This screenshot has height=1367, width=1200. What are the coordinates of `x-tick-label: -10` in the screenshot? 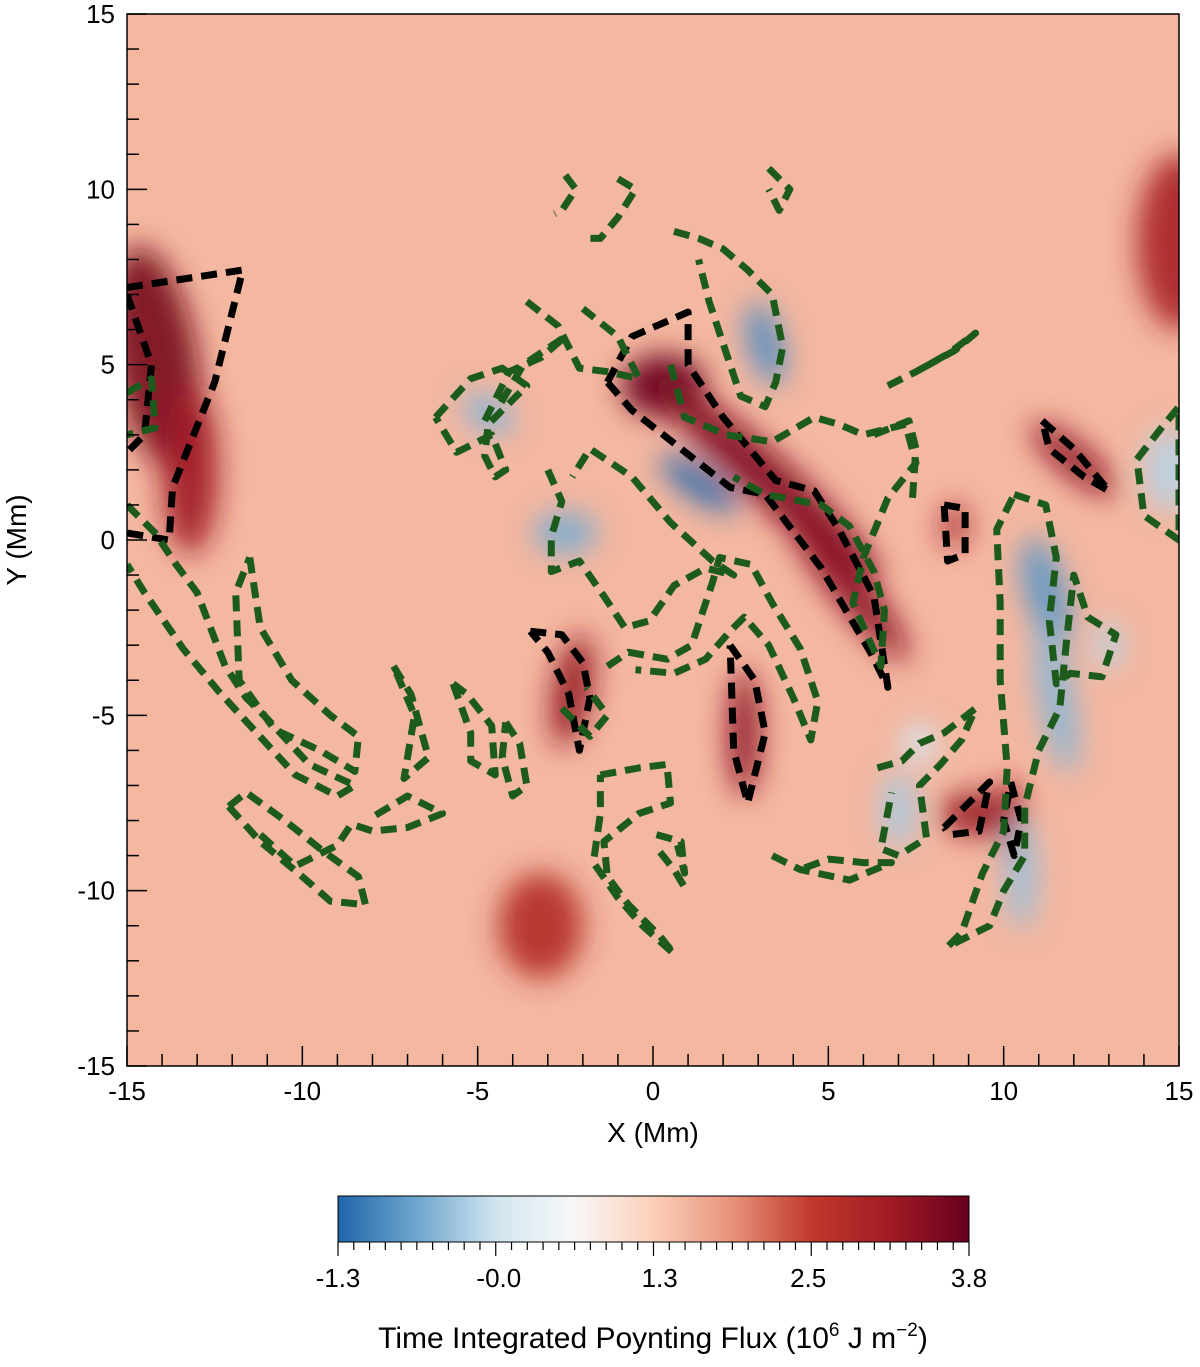 It's located at (303, 1091).